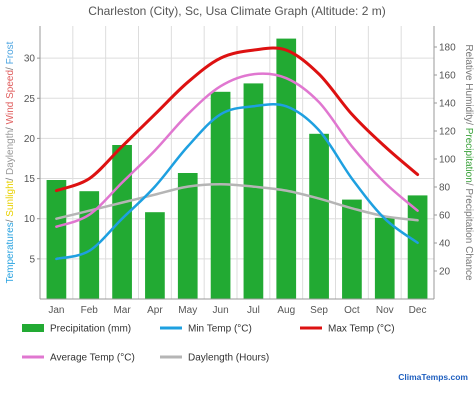  Describe the element at coordinates (122, 310) in the screenshot. I see `x-tick-label: Mar` at that location.